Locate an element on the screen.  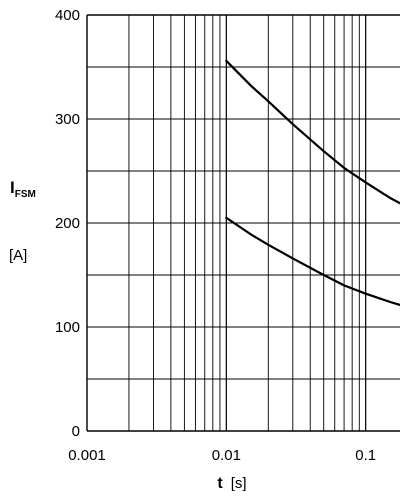
x-axis-label-main: t is located at coordinates (220, 483).